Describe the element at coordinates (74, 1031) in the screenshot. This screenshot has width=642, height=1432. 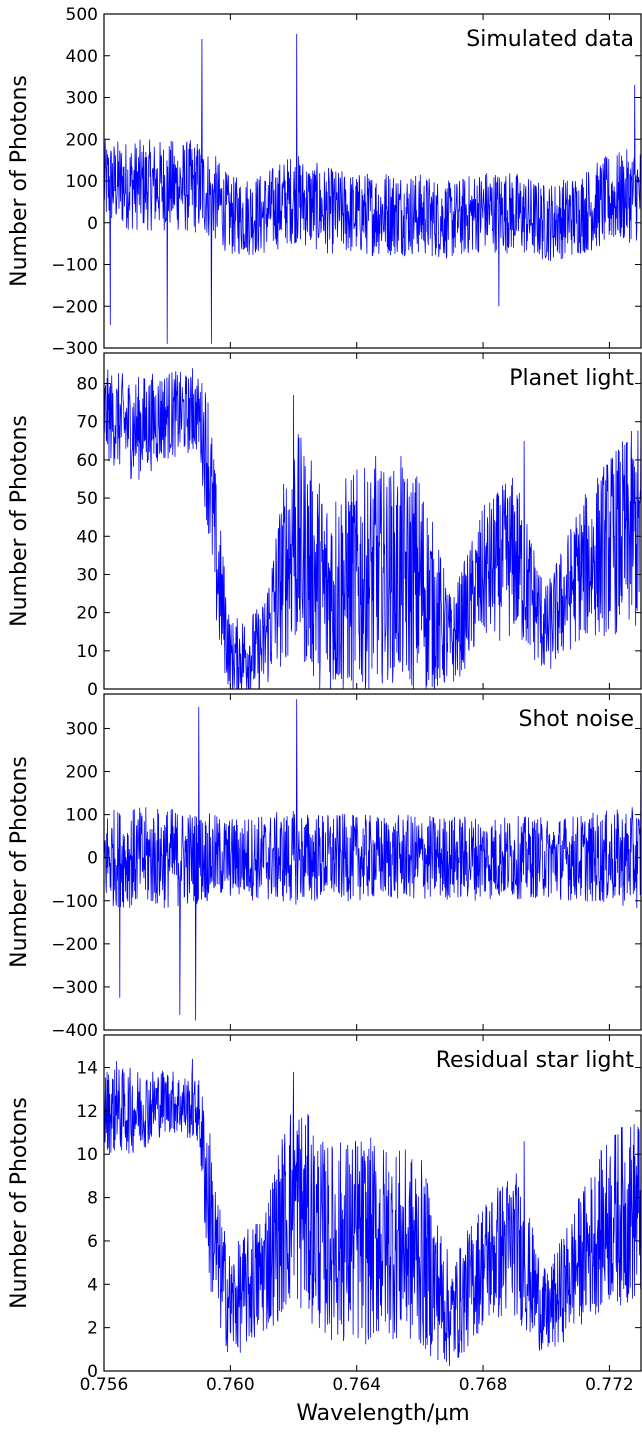
I see `y-tick-label: −400` at that location.